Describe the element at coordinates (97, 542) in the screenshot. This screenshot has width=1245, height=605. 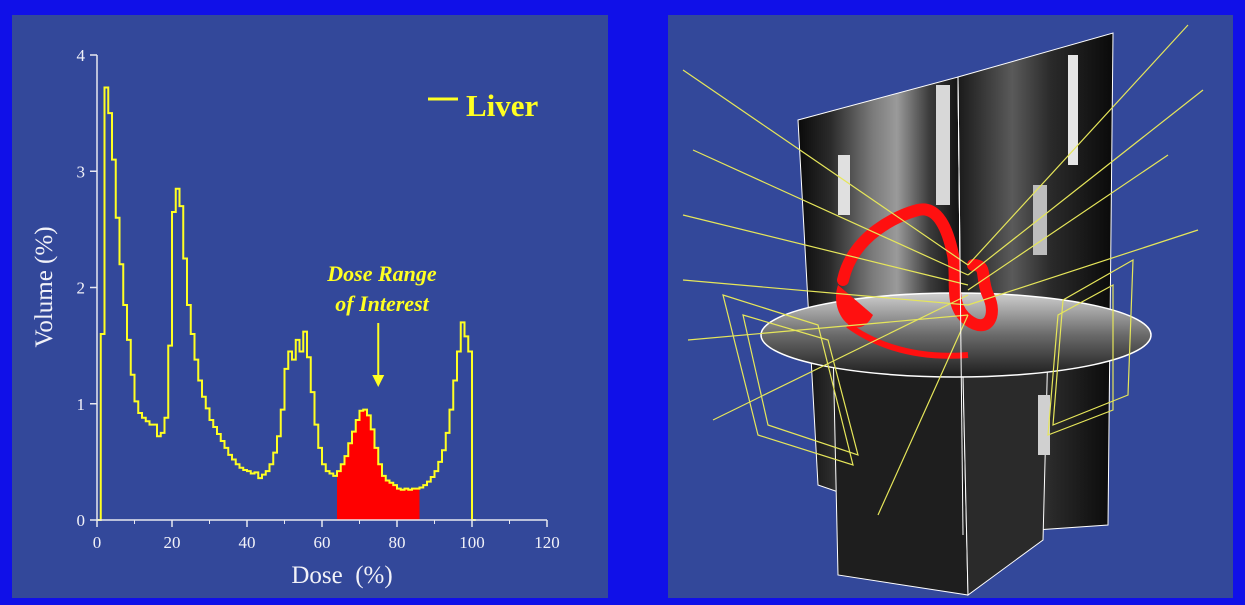
I see `x-tick-label-0: 0` at that location.